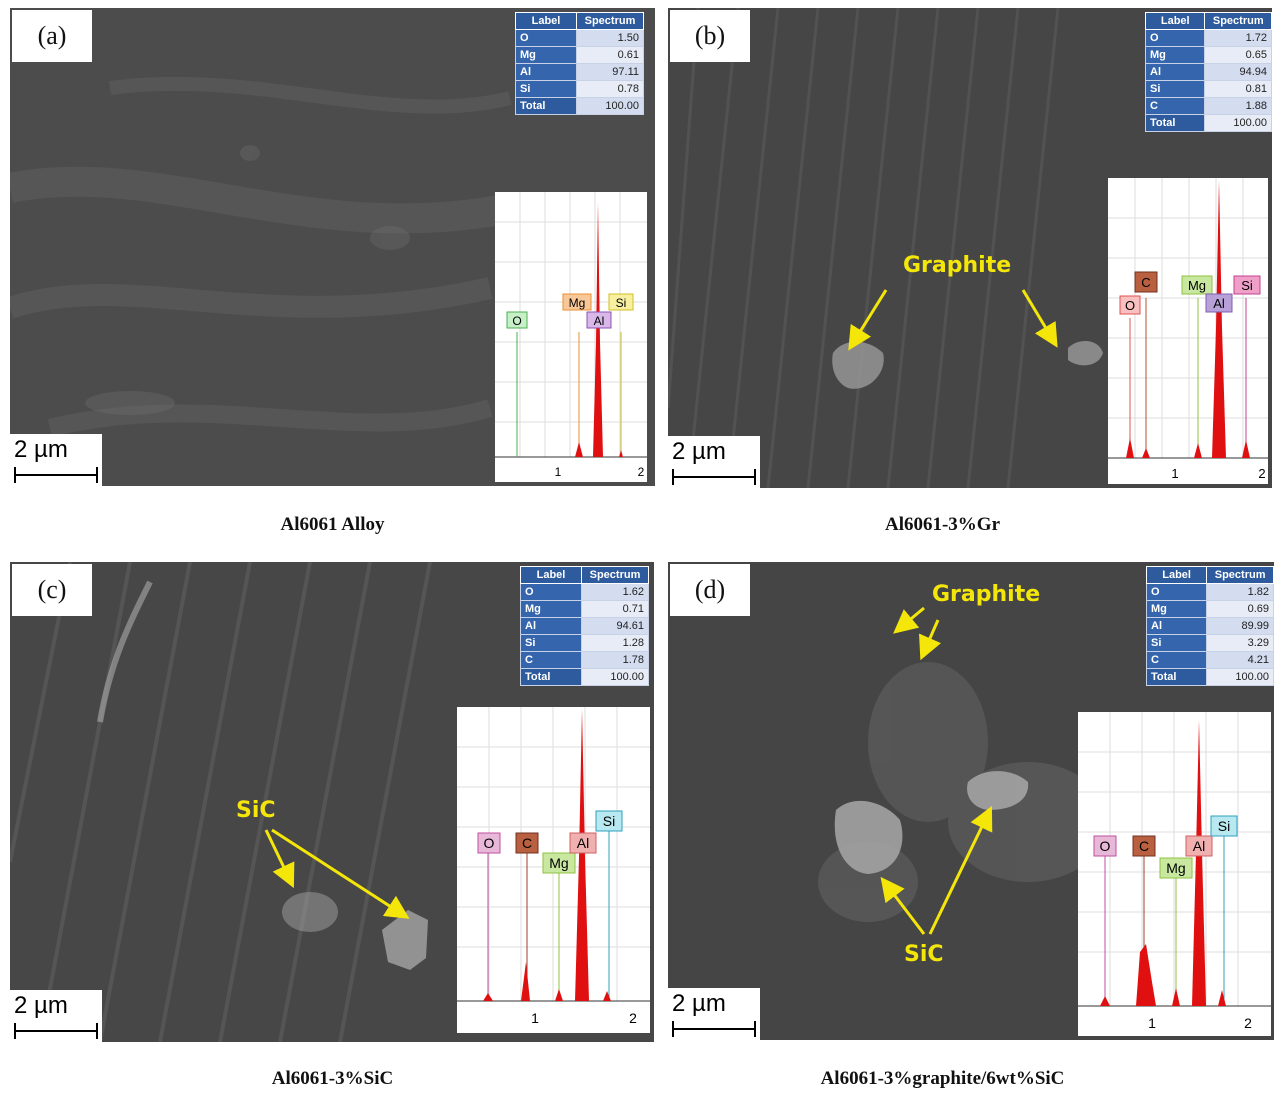 The width and height of the screenshot is (1278, 1093). What do you see at coordinates (1238, 38) in the screenshot?
I see `row-value: 1.72` at bounding box center [1238, 38].